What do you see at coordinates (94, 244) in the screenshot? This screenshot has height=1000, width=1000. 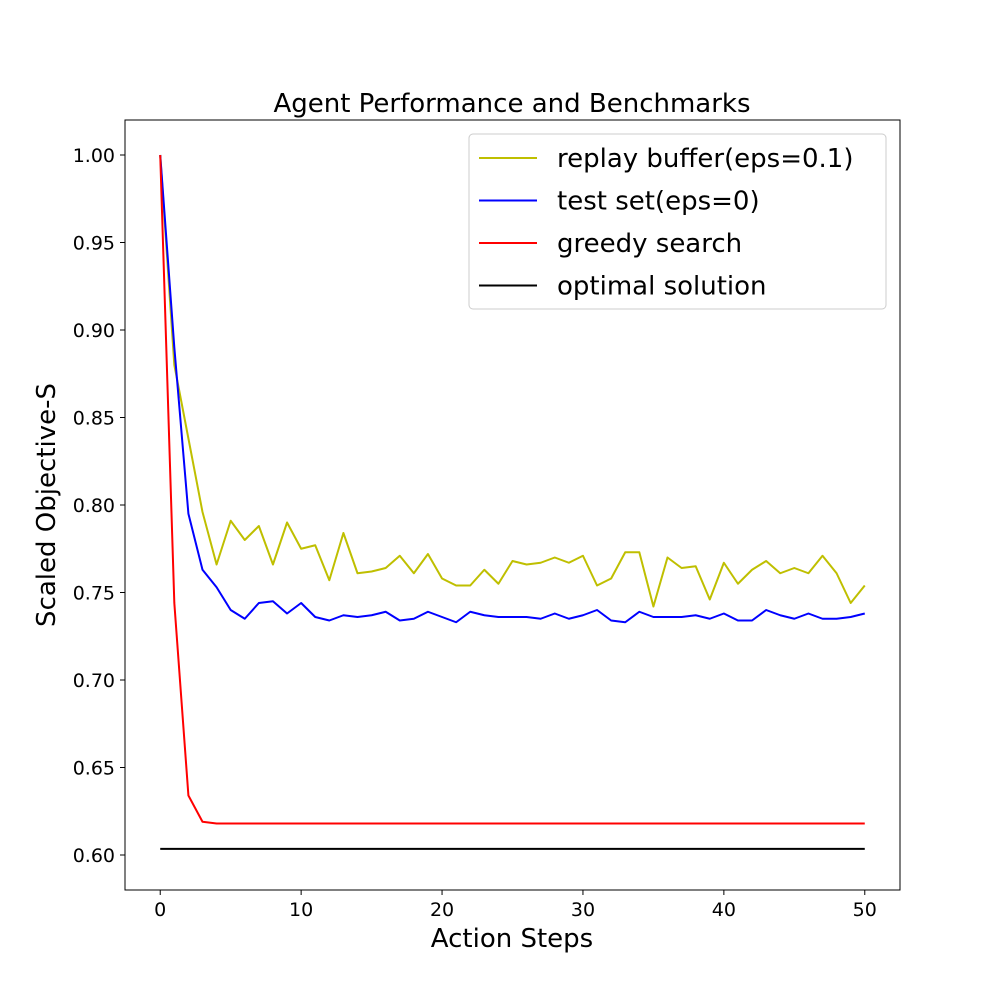 I see `y-tick-label: 0.95` at bounding box center [94, 244].